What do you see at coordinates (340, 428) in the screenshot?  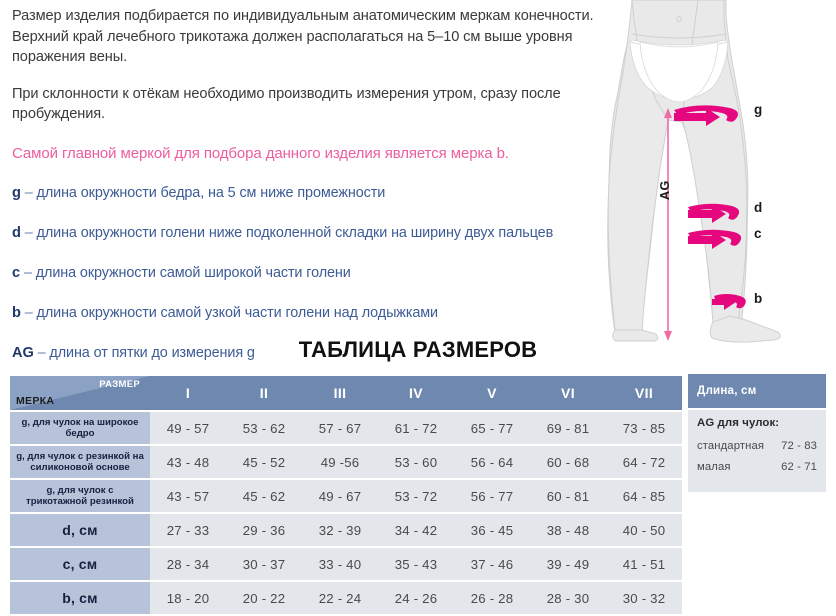 I see `cell: 57 - 67` at bounding box center [340, 428].